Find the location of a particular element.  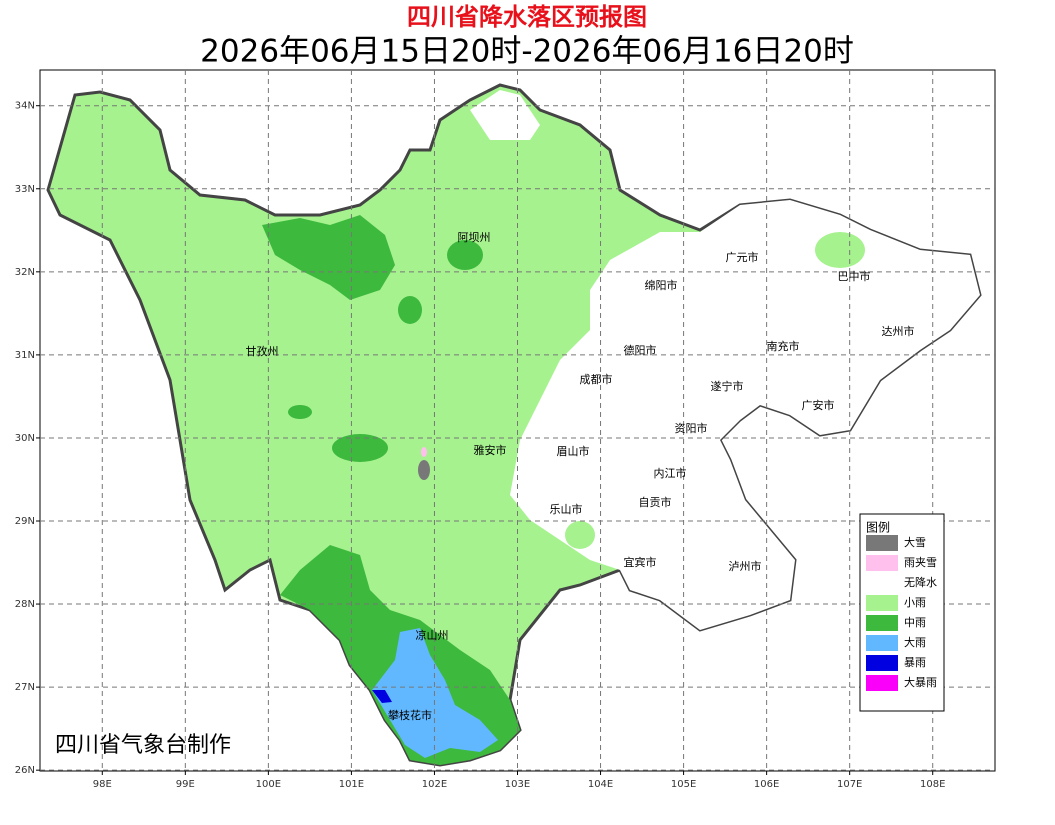

y-tick-label: 29N is located at coordinates (25, 521).